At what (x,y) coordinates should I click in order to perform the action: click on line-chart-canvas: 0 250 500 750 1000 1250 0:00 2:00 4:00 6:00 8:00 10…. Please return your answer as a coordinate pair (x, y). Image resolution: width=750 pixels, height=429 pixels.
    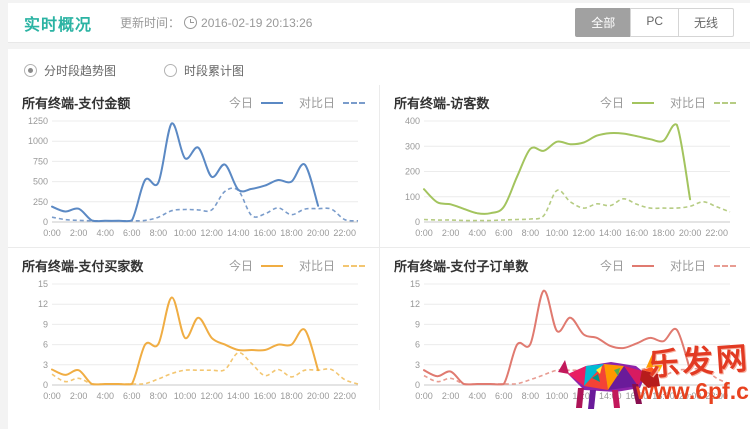
    Looking at the image, I should click on (193, 177).